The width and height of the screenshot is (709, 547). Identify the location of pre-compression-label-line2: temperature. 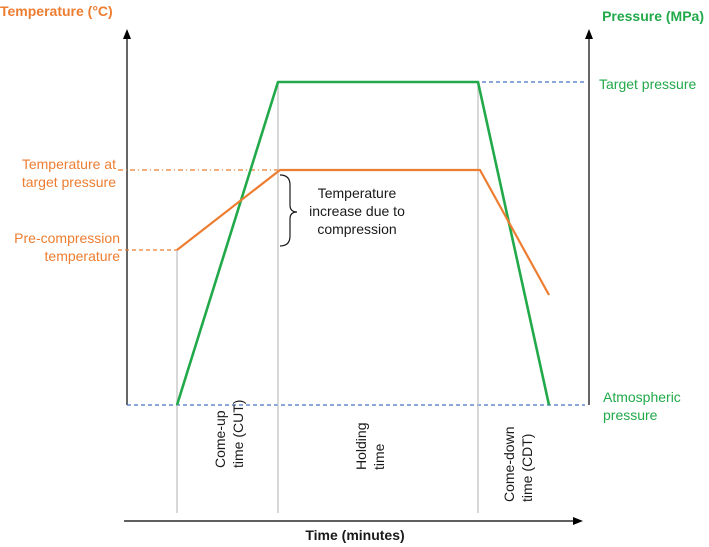
(83, 256).